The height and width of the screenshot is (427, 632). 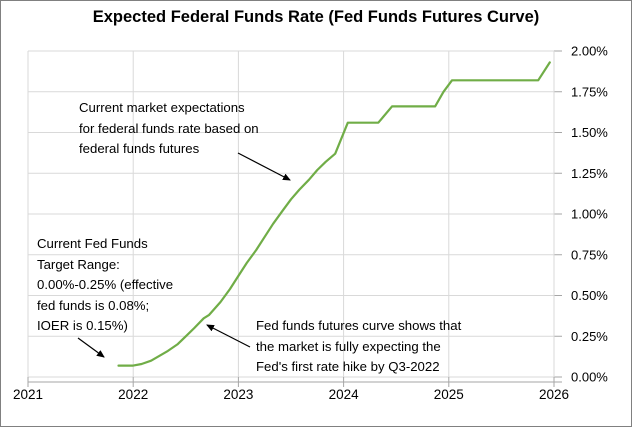 I want to click on x-axis-label: 2024, so click(x=344, y=394).